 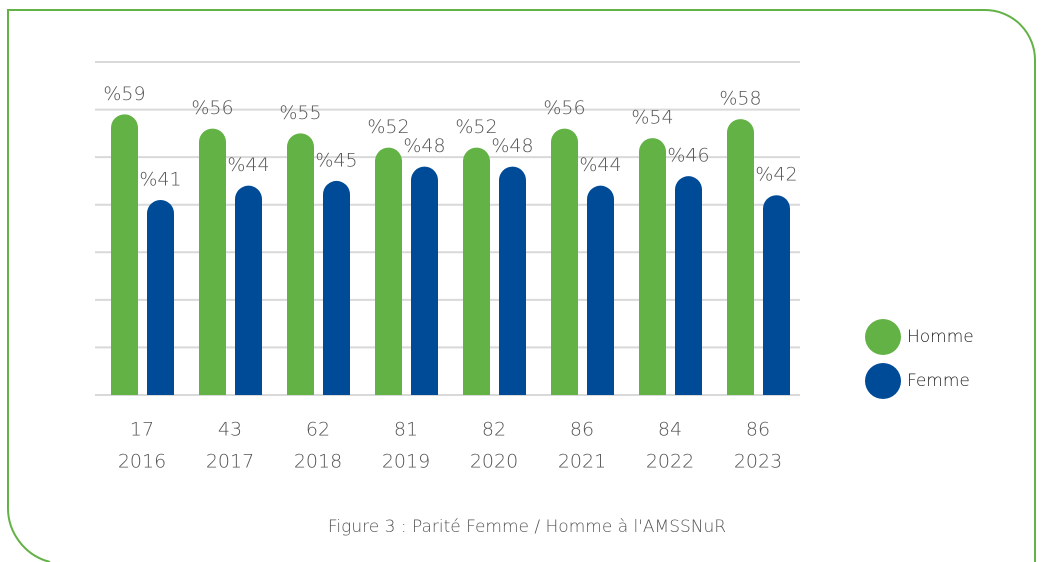 I want to click on x-tick-label: 2022, so click(x=670, y=462).